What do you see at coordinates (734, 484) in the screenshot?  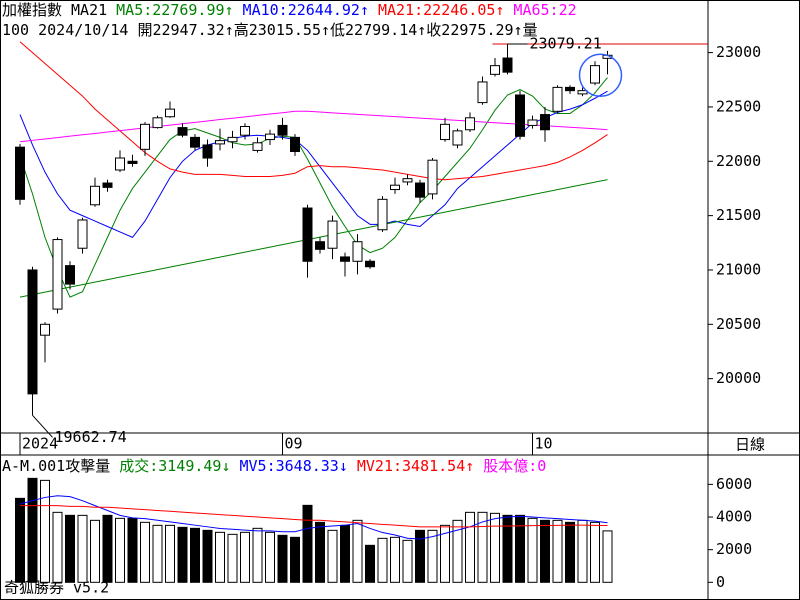 I see `y-tick-label: 6000` at bounding box center [734, 484].